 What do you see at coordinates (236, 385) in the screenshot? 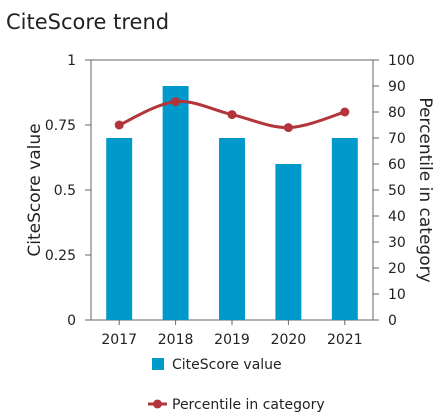
I see `legend: CiteScore value Percentile in category` at bounding box center [236, 385].